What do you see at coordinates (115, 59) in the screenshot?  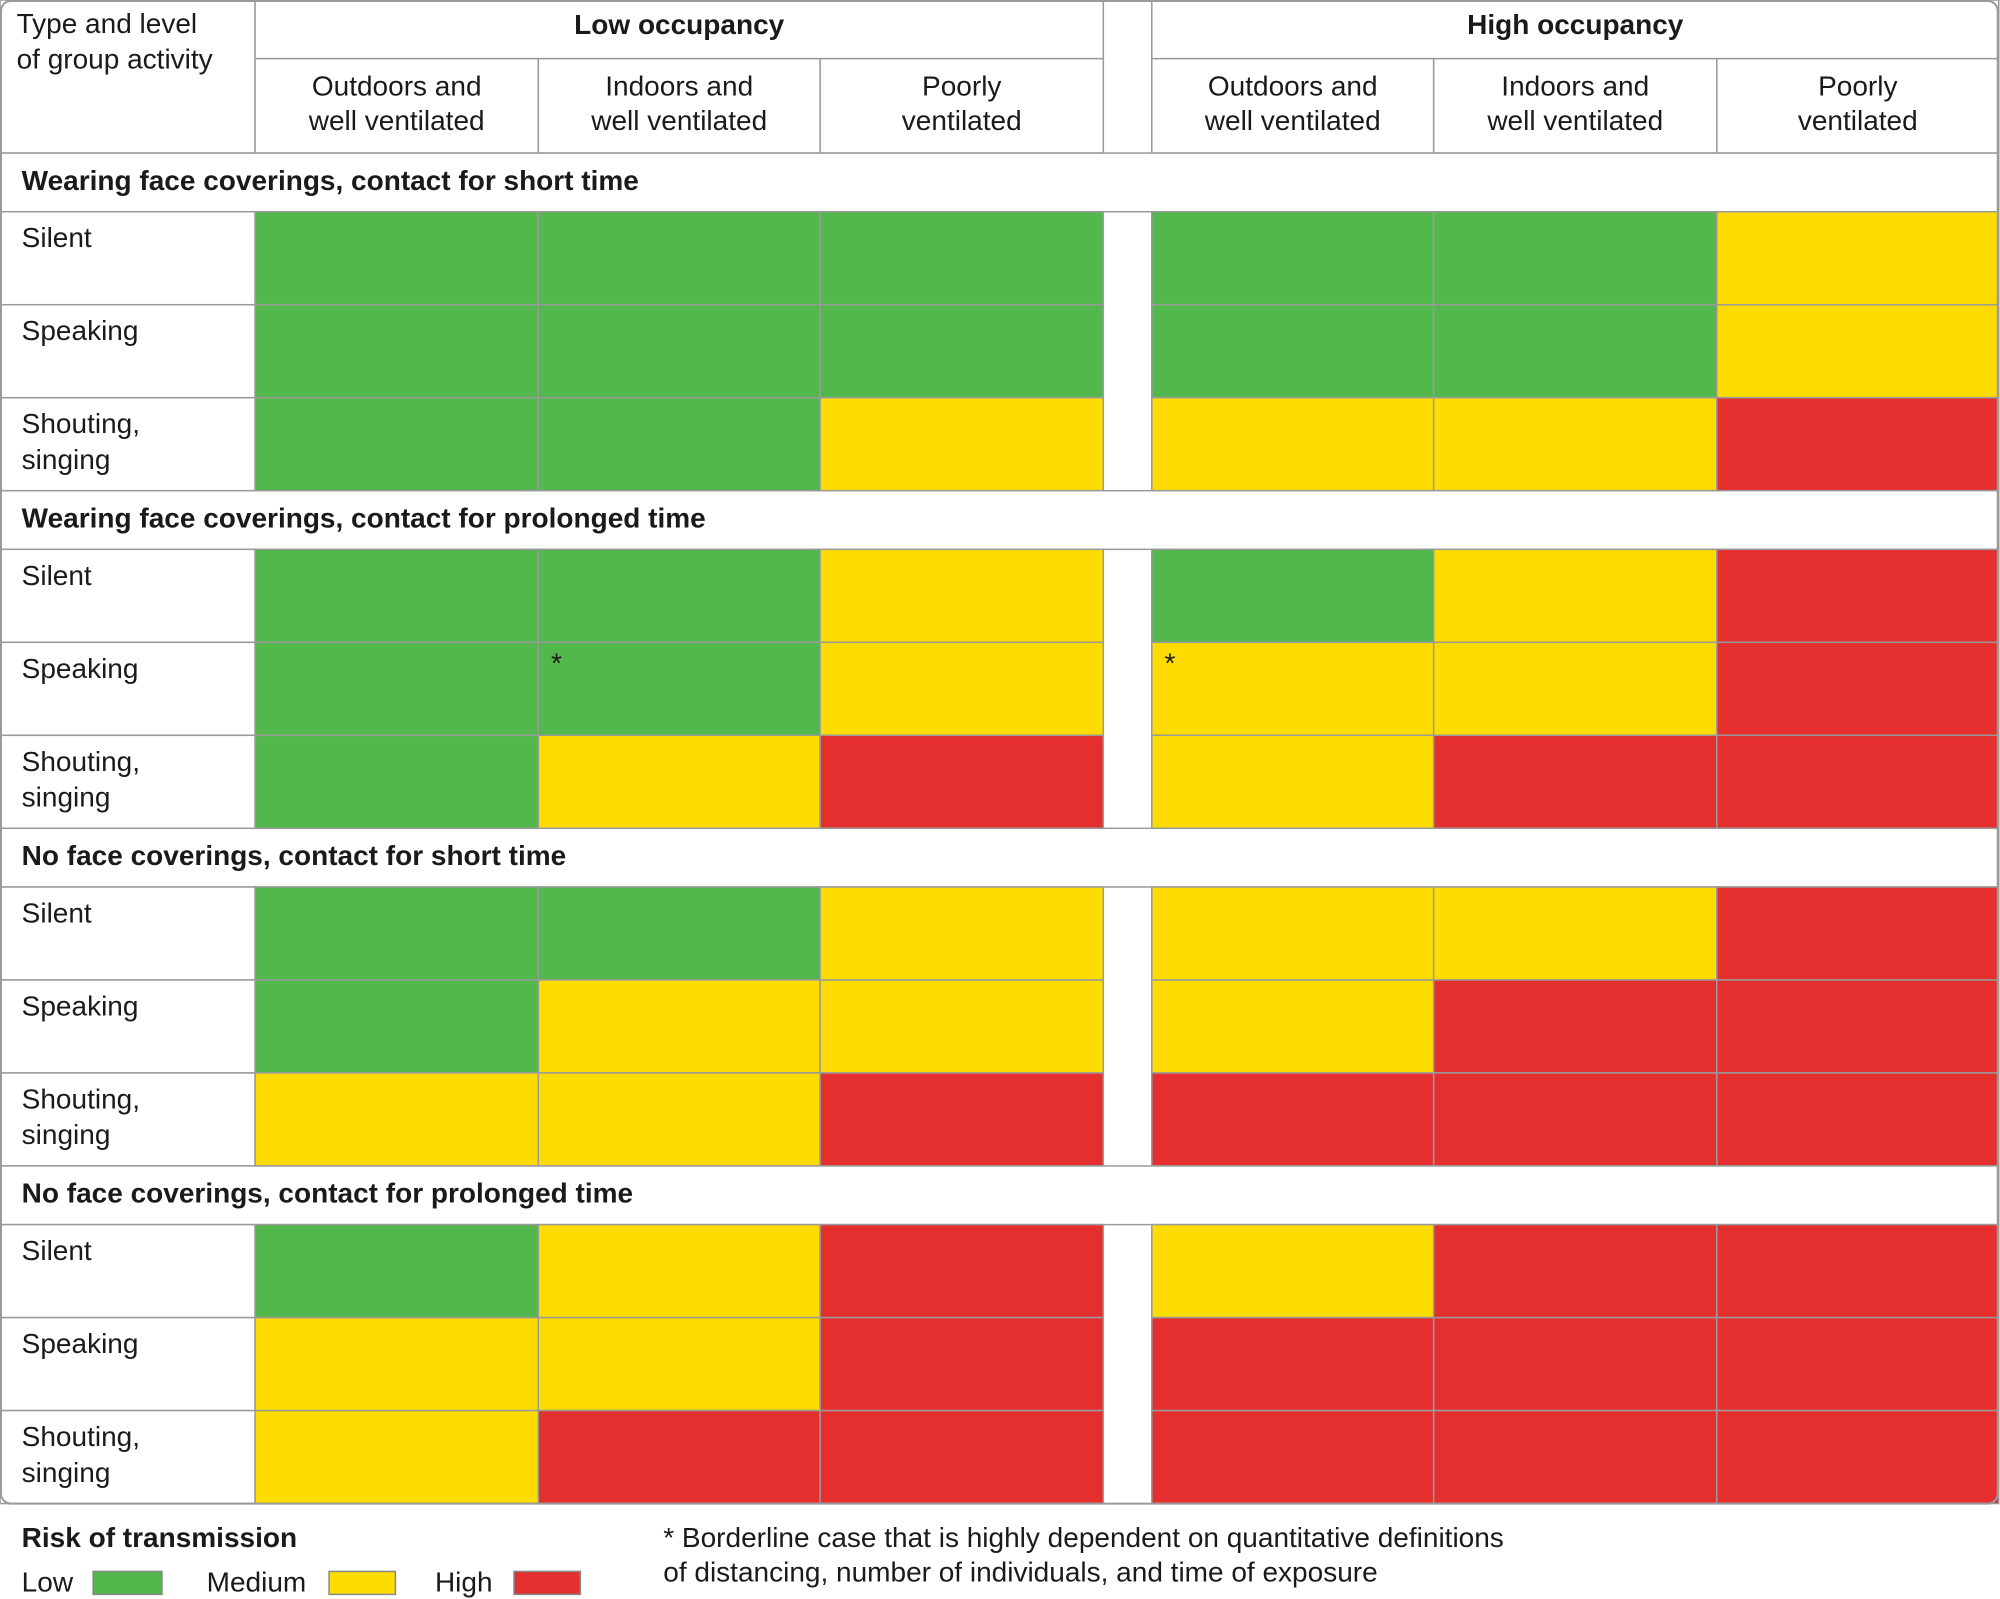 I see `corner-label: of group activity` at bounding box center [115, 59].